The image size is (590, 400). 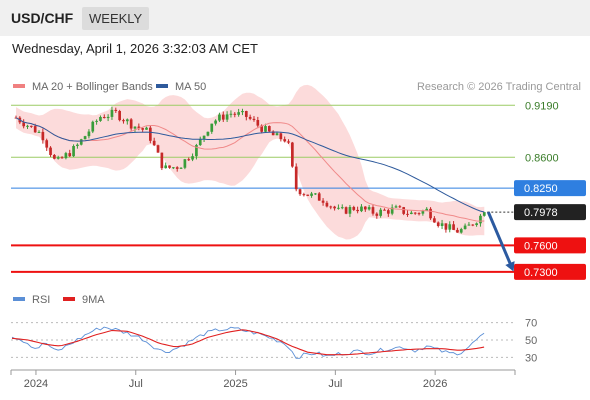 I want to click on level-label-0.7300: 0.7300, so click(x=541, y=273).